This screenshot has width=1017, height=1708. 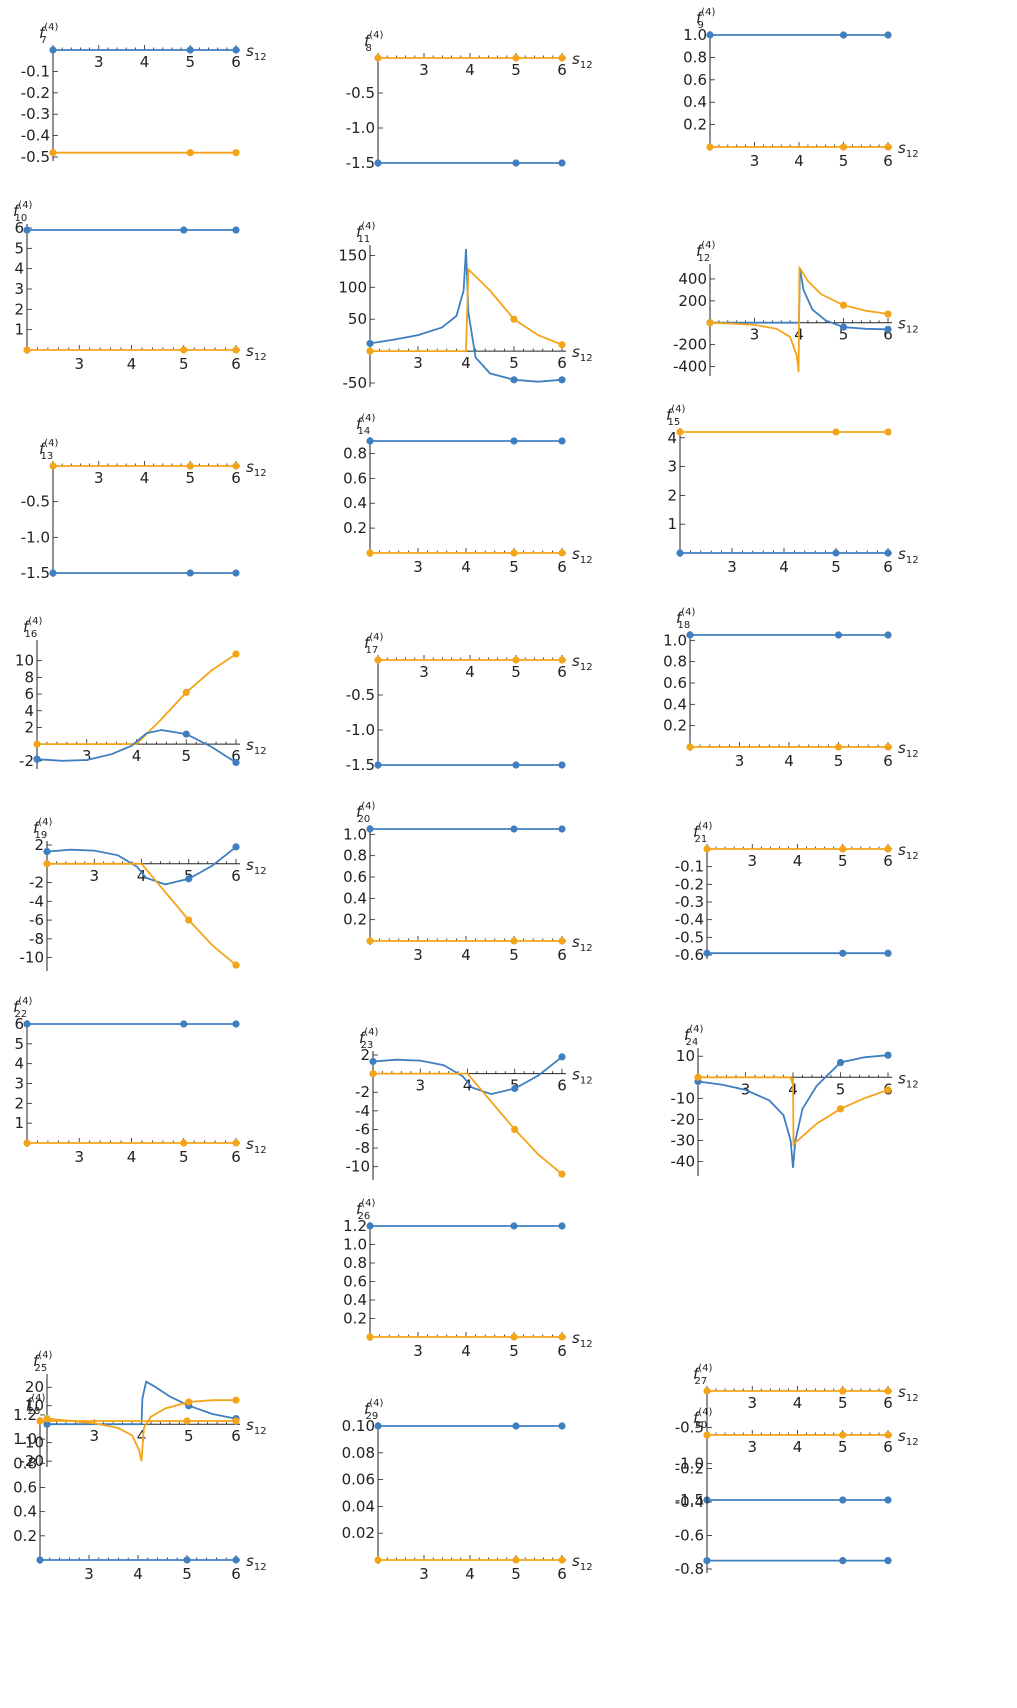 I want to click on chart-panel-f17: 3 4 5 6 s12 -0.5 -1.0 -1.5 f(4) 17, so click(x=469, y=703).